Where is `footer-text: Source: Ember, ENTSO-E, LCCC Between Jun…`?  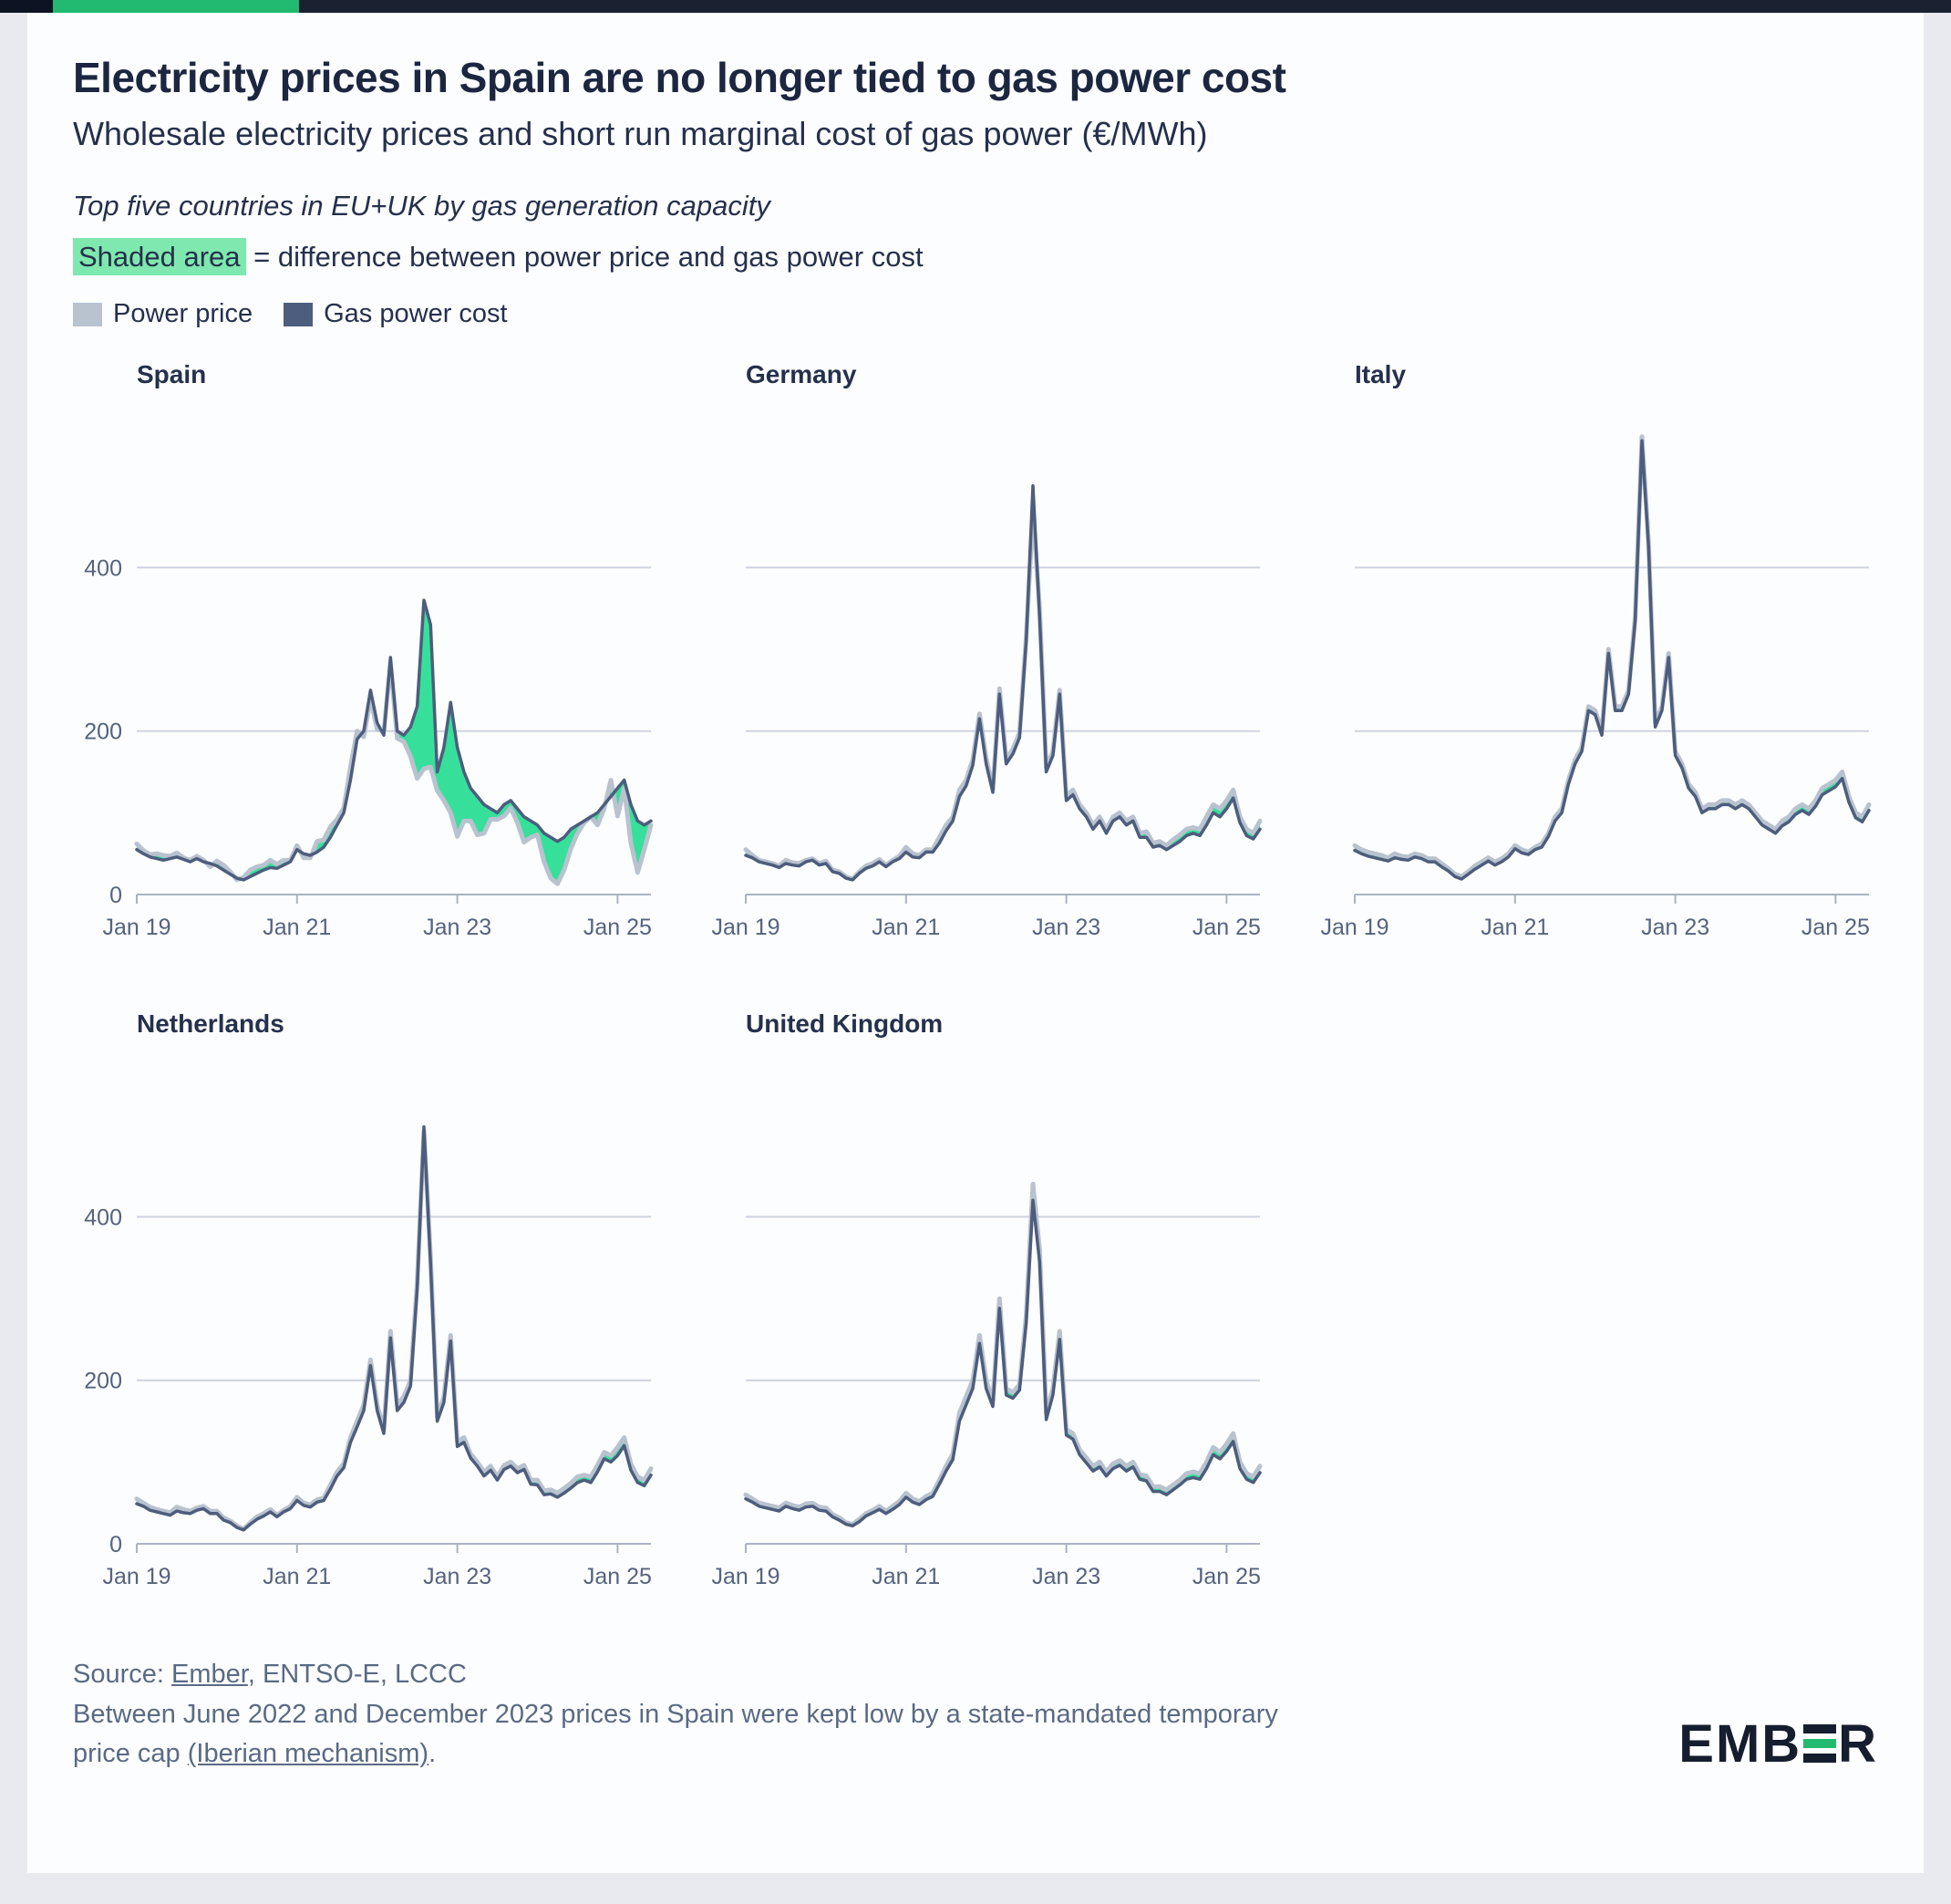 footer-text: Source: Ember, ENTSO-E, LCCC Between Jun… is located at coordinates (684, 1715).